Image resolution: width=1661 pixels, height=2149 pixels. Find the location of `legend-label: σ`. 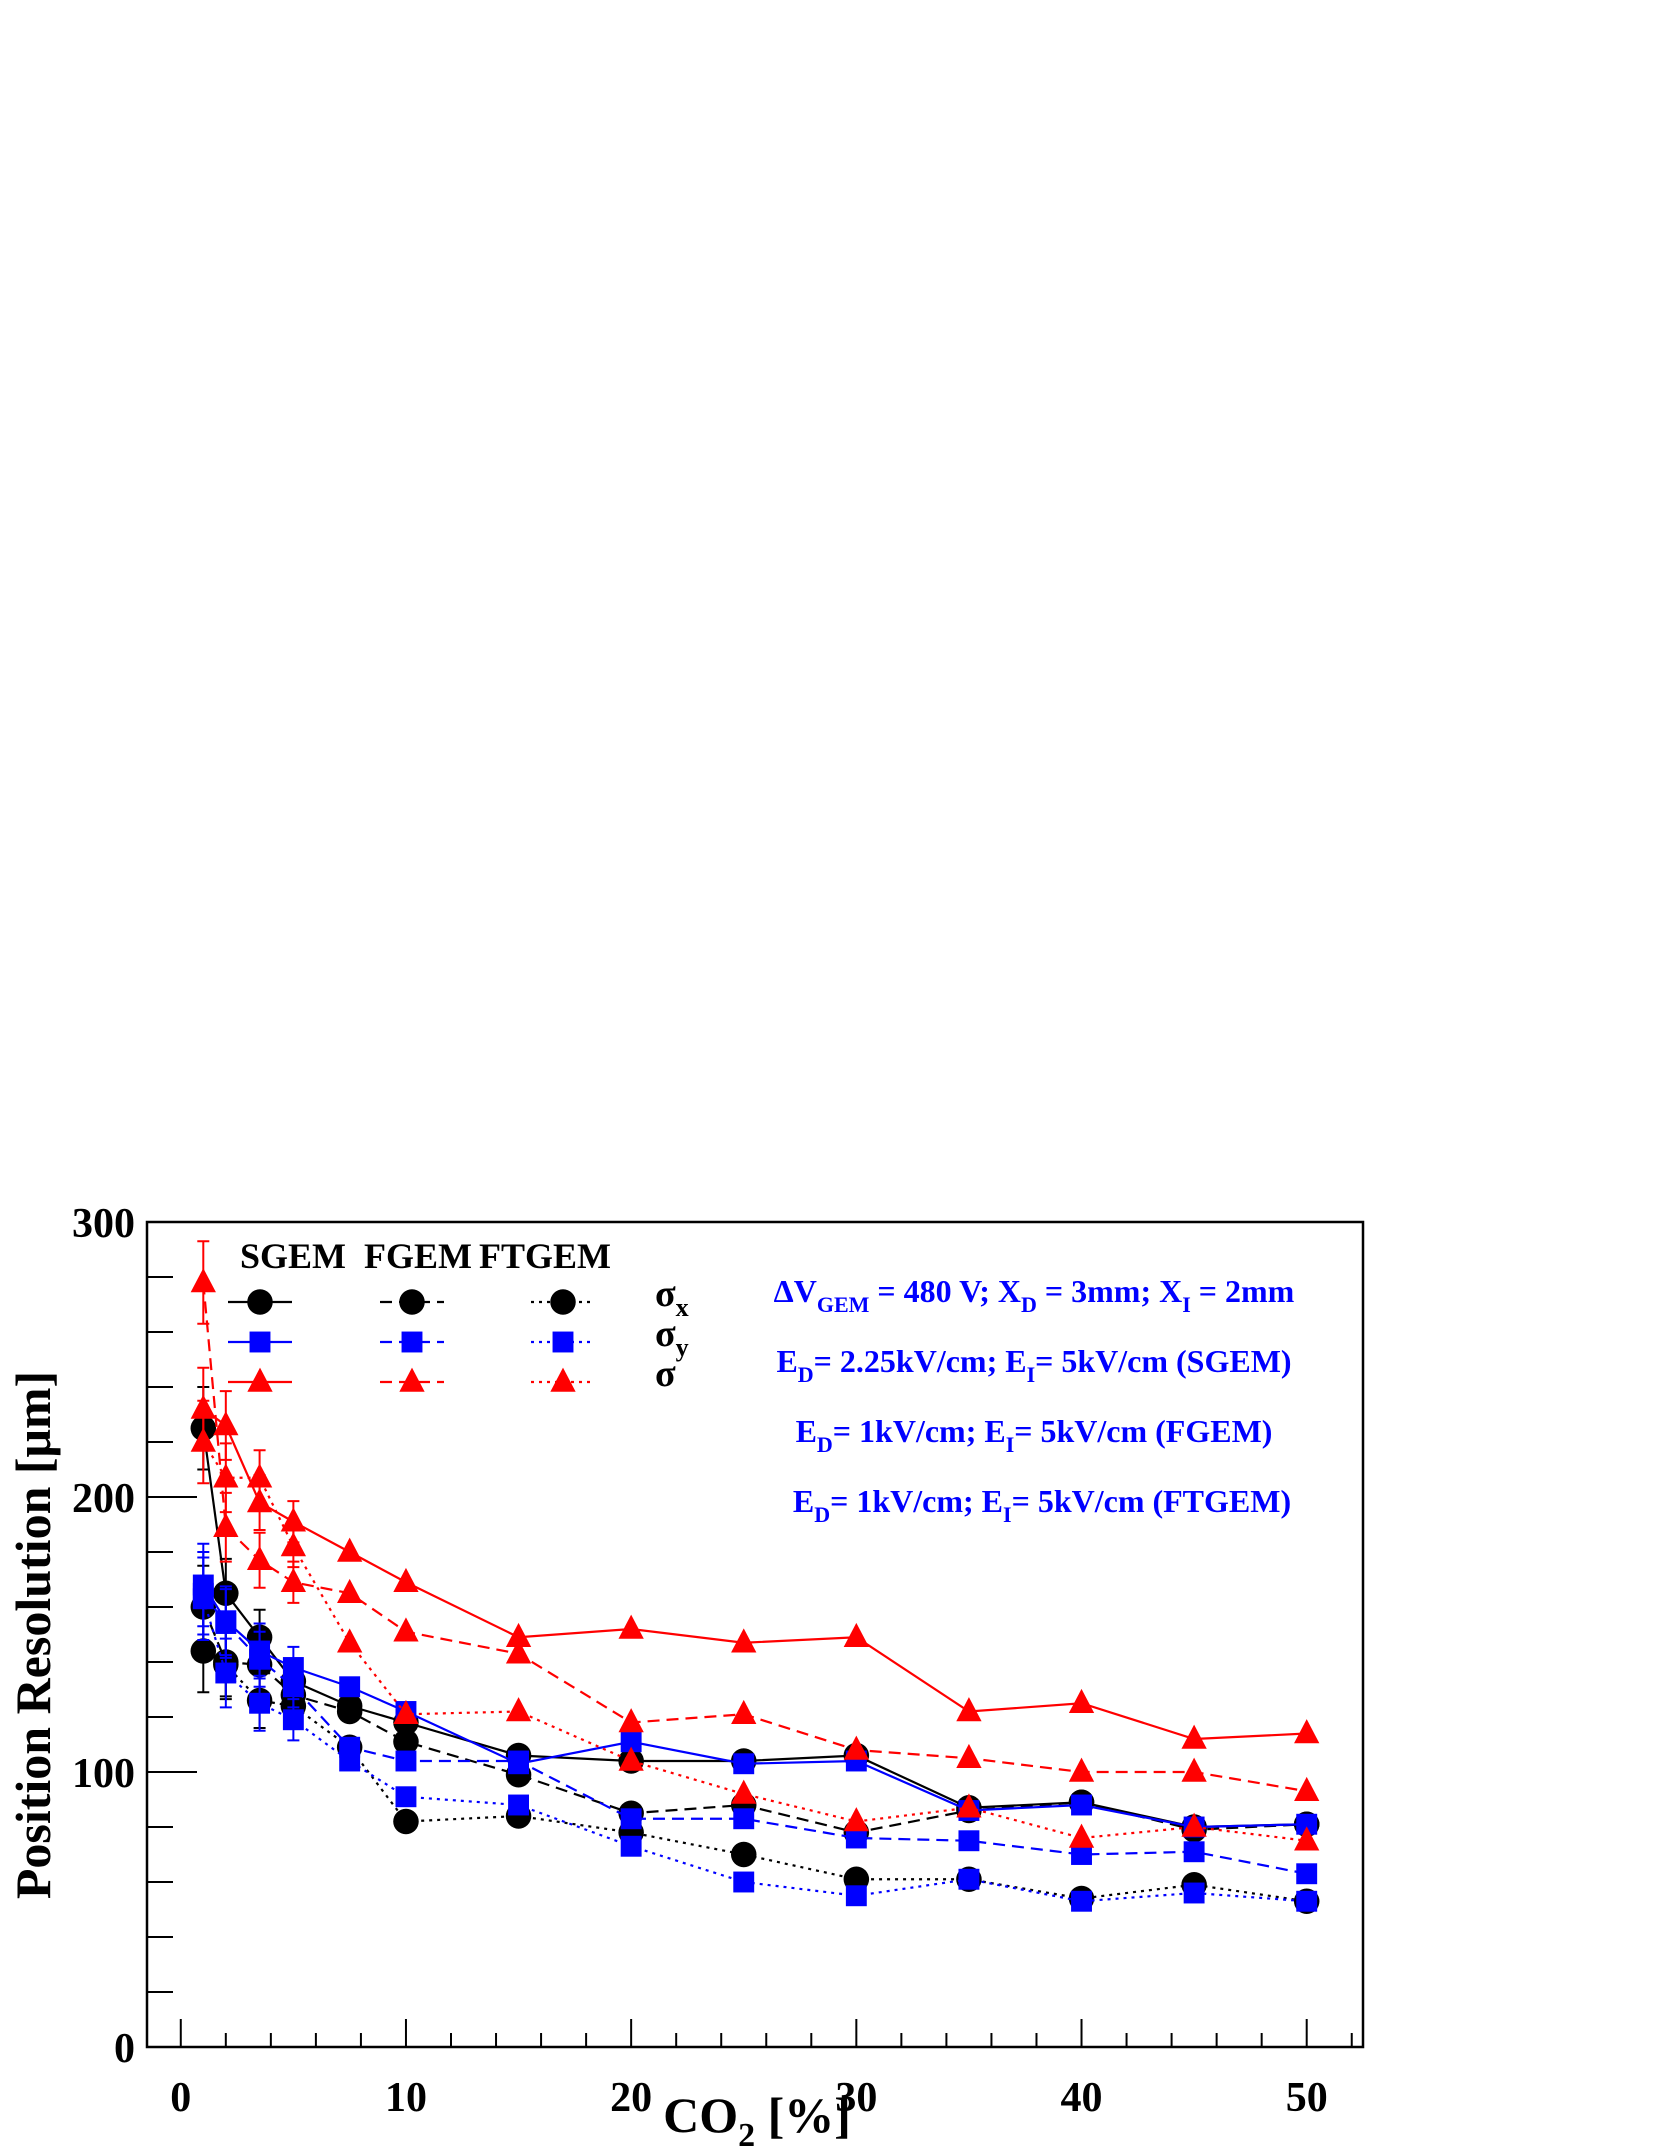

legend-label: σ is located at coordinates (665, 1374).